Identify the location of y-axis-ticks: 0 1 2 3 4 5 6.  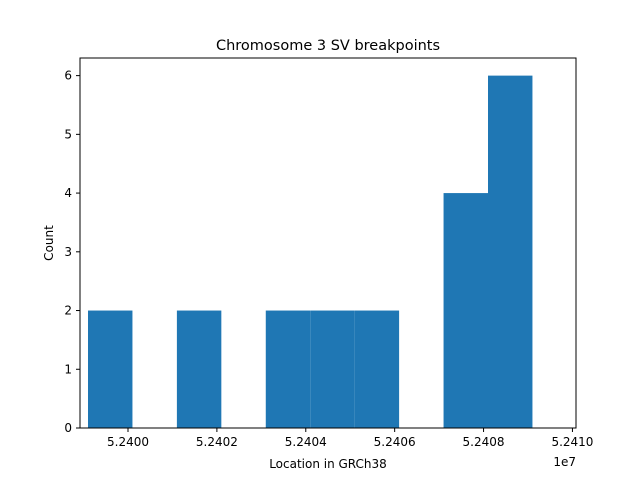
(72, 252).